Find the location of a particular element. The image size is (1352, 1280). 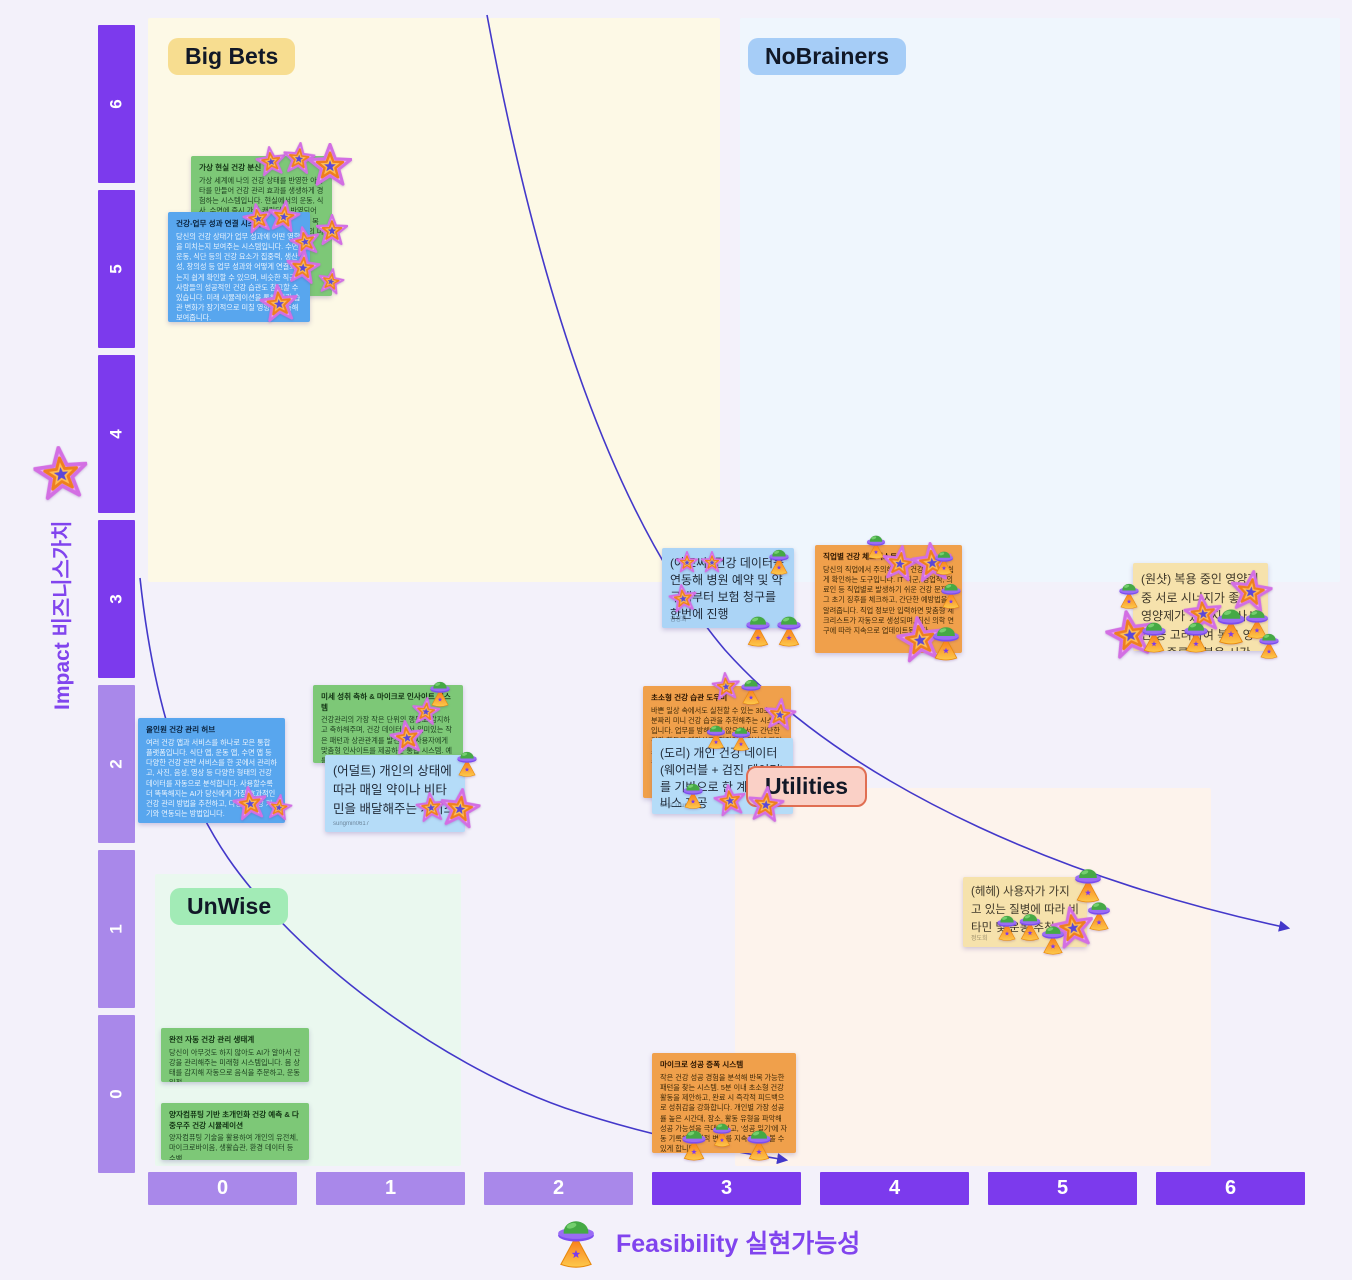

x-axis-tick-3: 3 is located at coordinates (726, 1188).